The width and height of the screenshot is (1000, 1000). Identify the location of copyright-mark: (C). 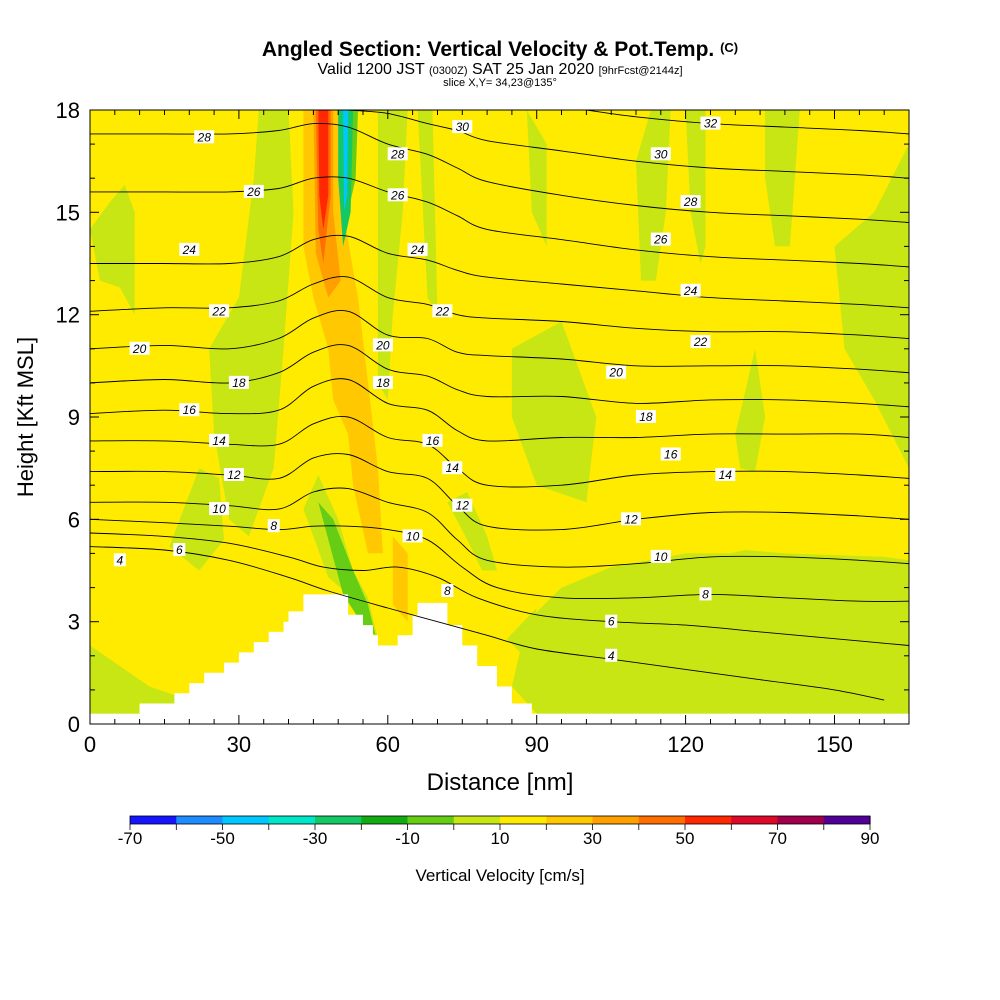
(729, 47).